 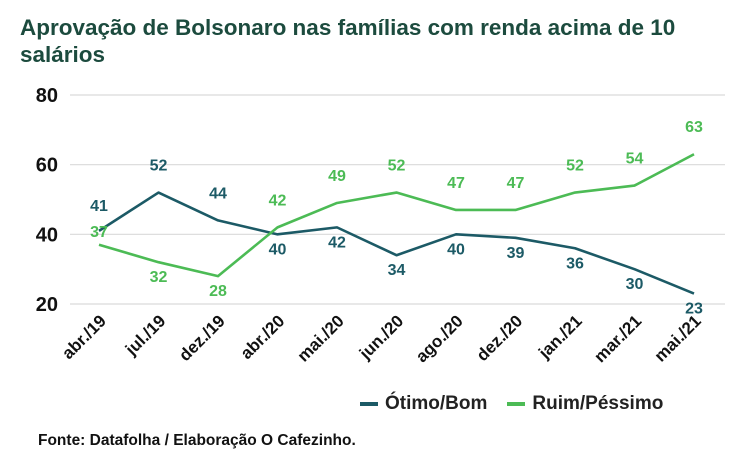 I want to click on x-tick-label: jun./20, so click(x=381, y=337).